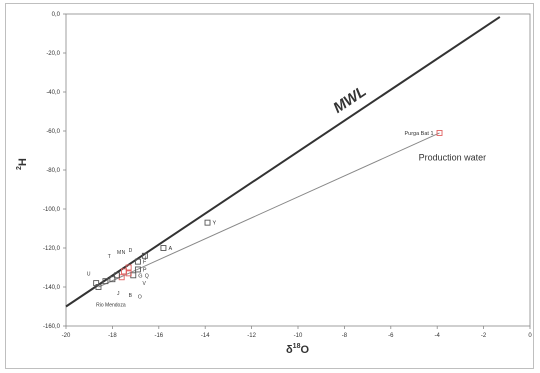 The height and width of the screenshot is (373, 540). What do you see at coordinates (56, 15) in the screenshot?
I see `y-tick-label: 0,0` at bounding box center [56, 15].